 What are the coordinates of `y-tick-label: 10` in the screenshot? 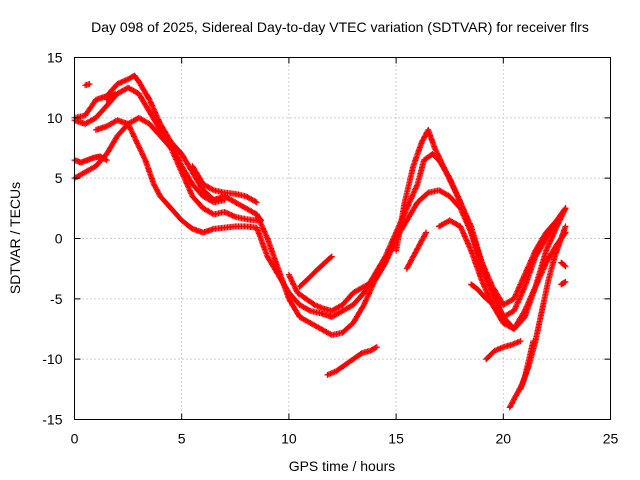 It's located at (55, 118).